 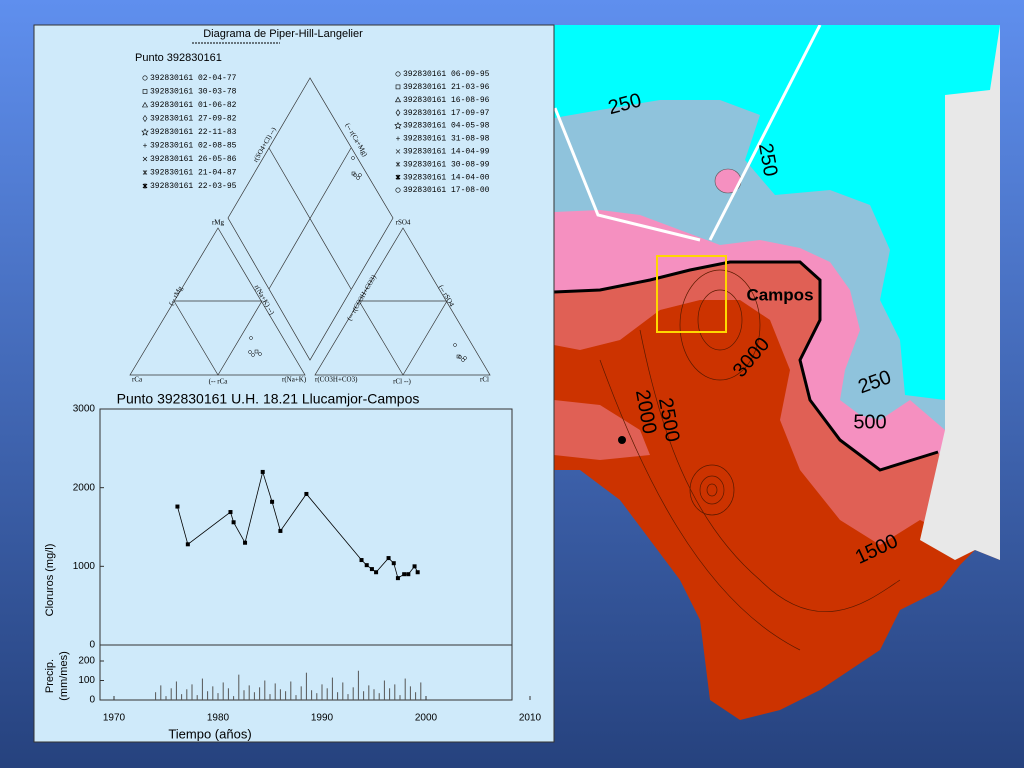 What do you see at coordinates (446, 190) in the screenshot?
I see `legend-entry: 392830161 17-08-00` at bounding box center [446, 190].